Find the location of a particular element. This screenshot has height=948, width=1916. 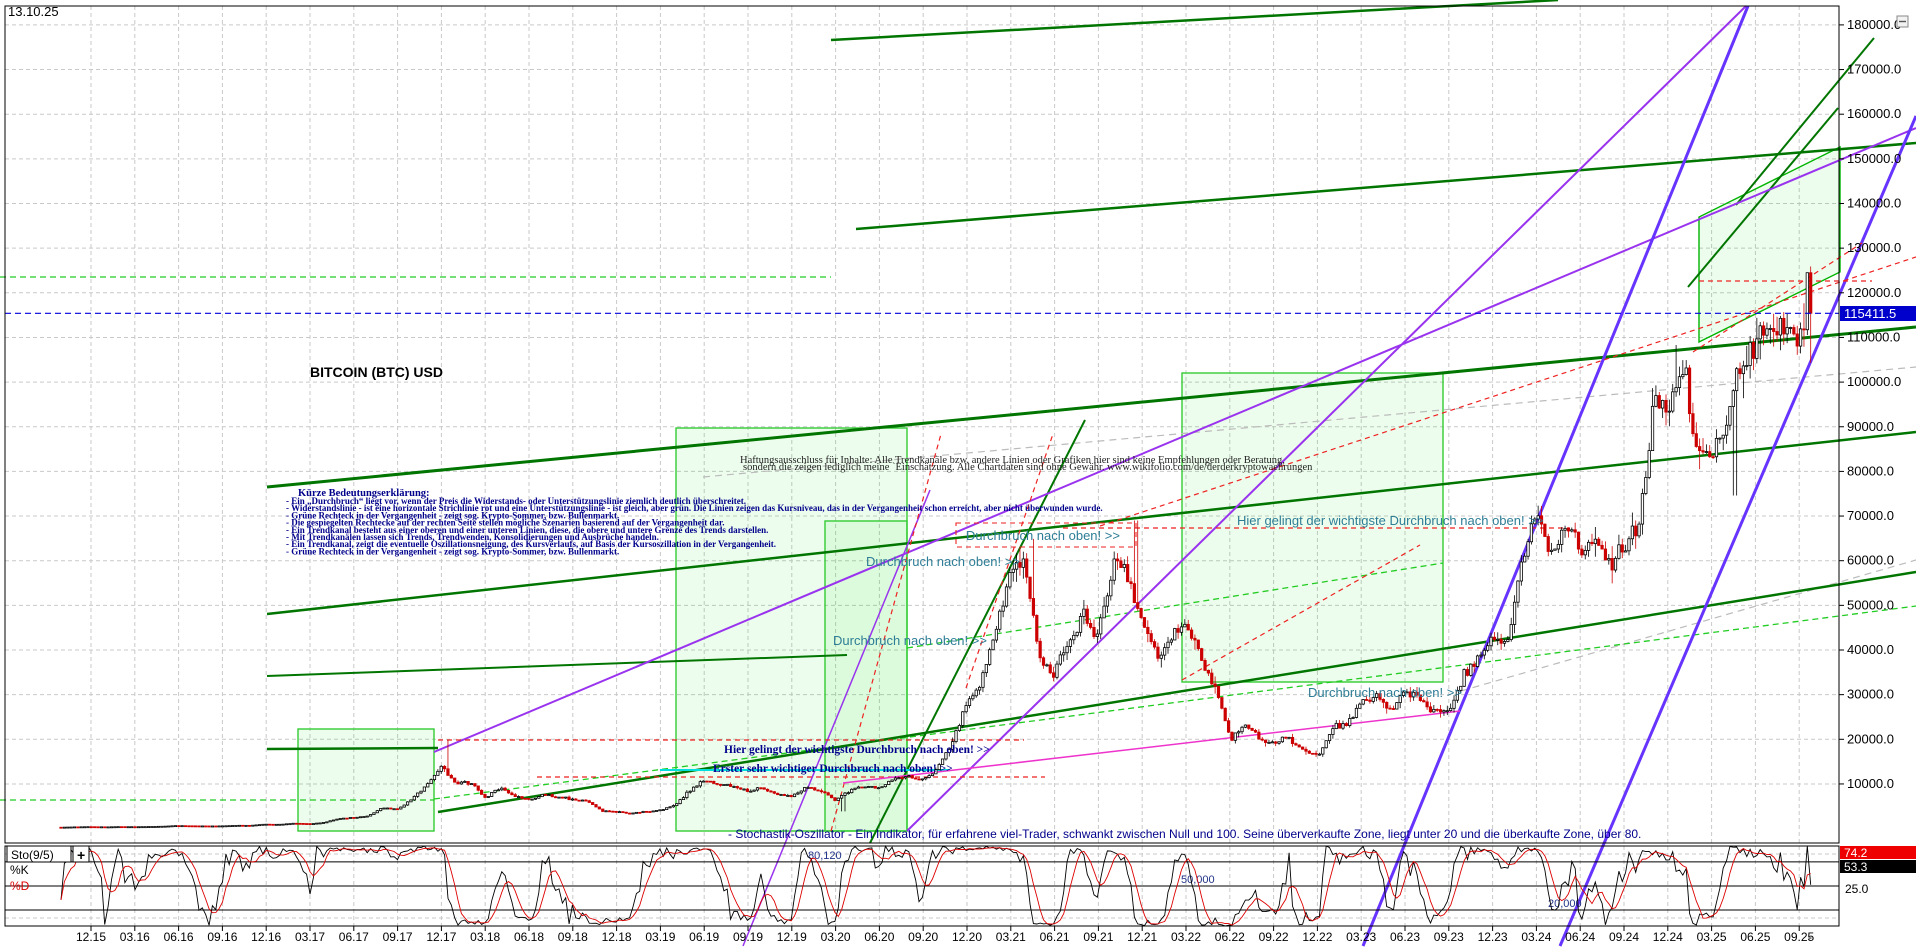

price-axis-label: 90000.0 is located at coordinates (1870, 426).